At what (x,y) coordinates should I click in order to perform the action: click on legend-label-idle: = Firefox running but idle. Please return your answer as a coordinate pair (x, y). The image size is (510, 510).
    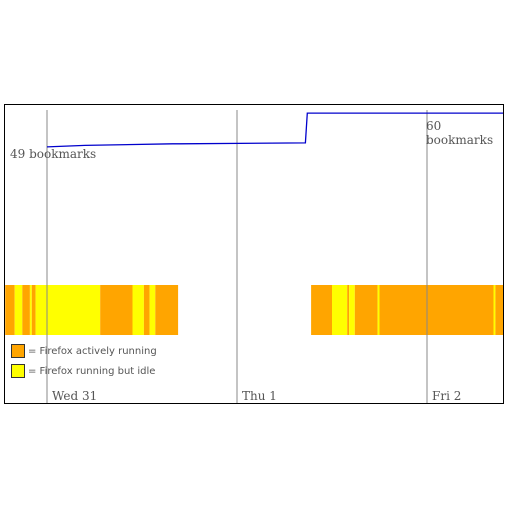
    Looking at the image, I should click on (92, 371).